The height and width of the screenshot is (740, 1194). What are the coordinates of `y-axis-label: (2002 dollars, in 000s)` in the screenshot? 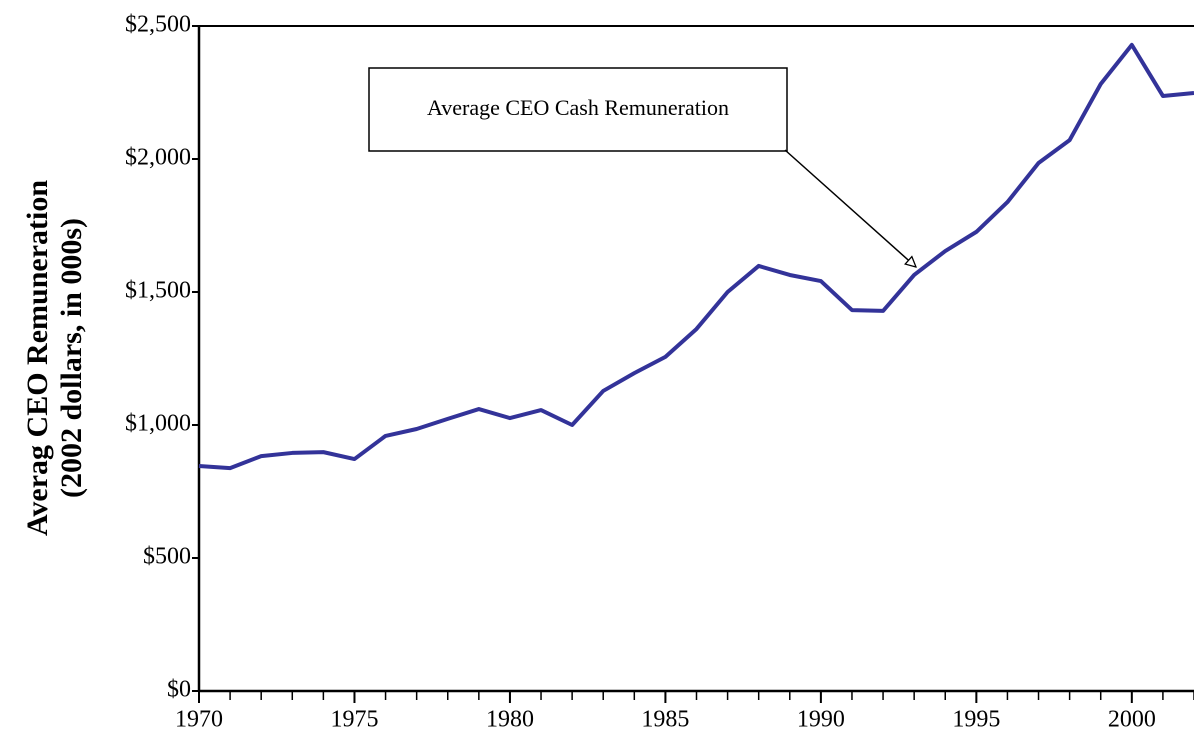 It's located at (71, 358).